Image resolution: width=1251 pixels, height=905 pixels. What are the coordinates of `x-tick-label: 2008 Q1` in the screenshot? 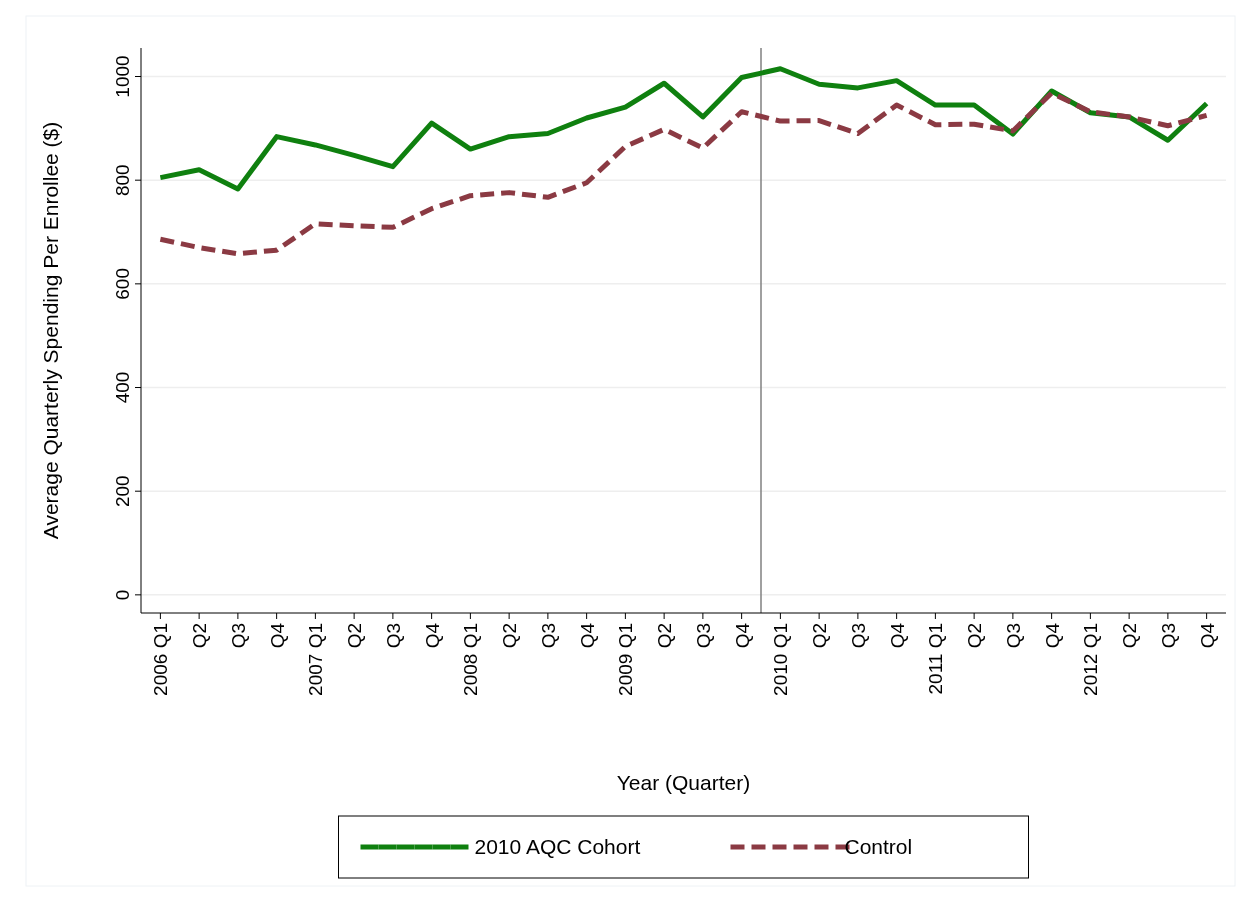 It's located at (471, 659).